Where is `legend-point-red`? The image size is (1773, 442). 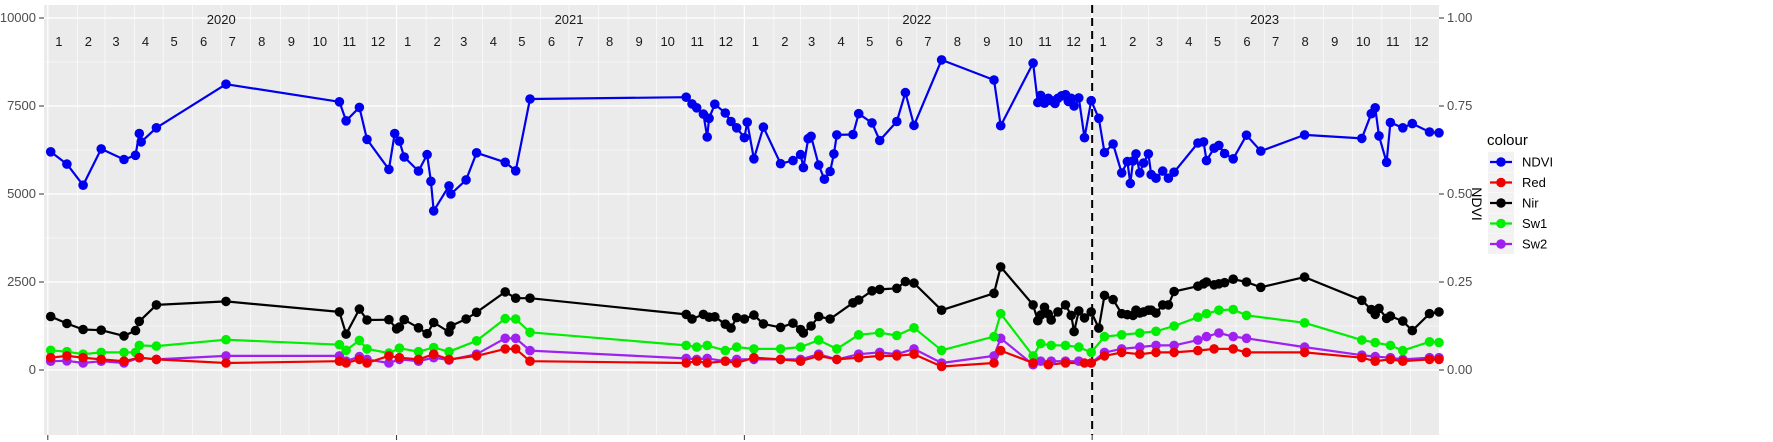 legend-point-red is located at coordinates (1501, 182).